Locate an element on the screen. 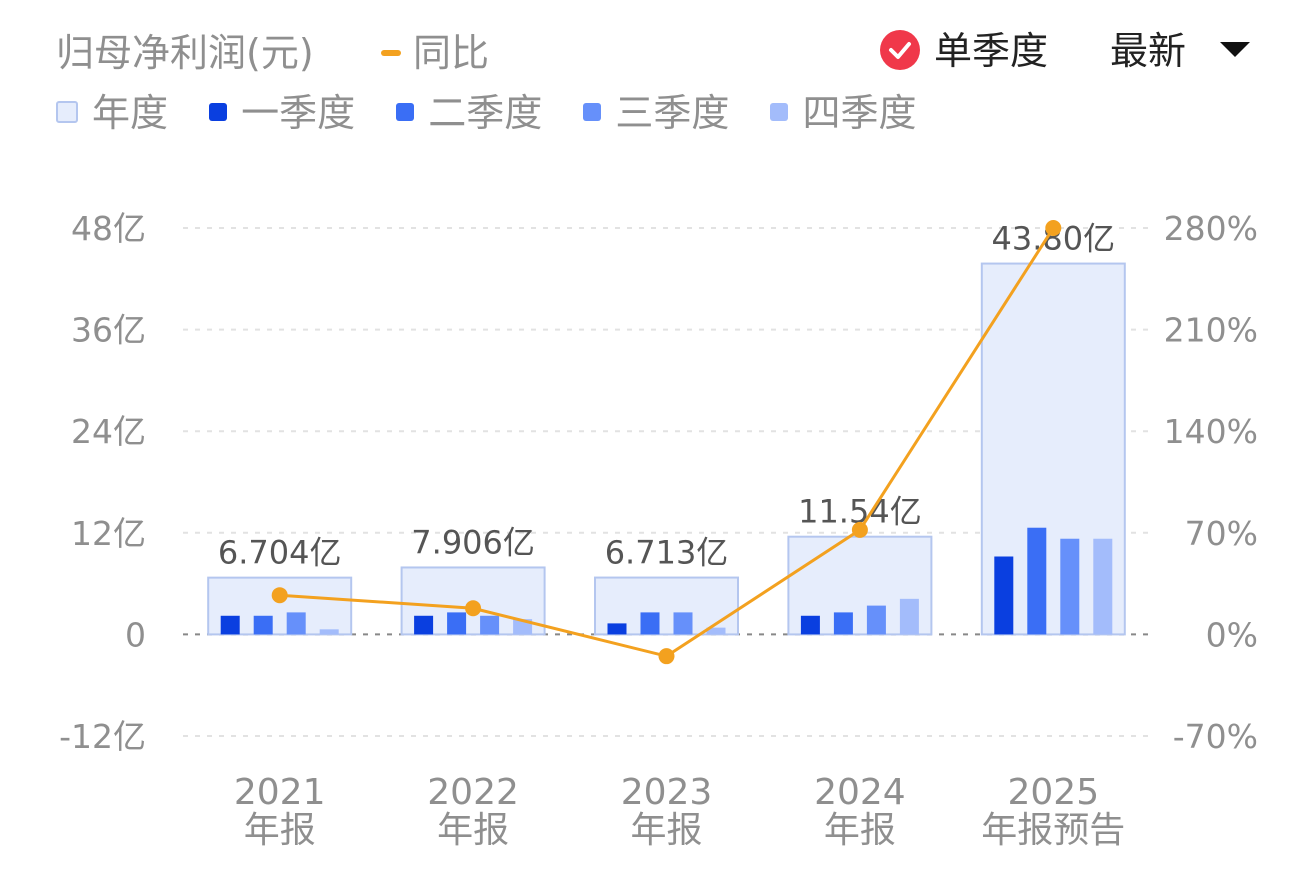  yoy-legend: 同比 is located at coordinates (435, 49).